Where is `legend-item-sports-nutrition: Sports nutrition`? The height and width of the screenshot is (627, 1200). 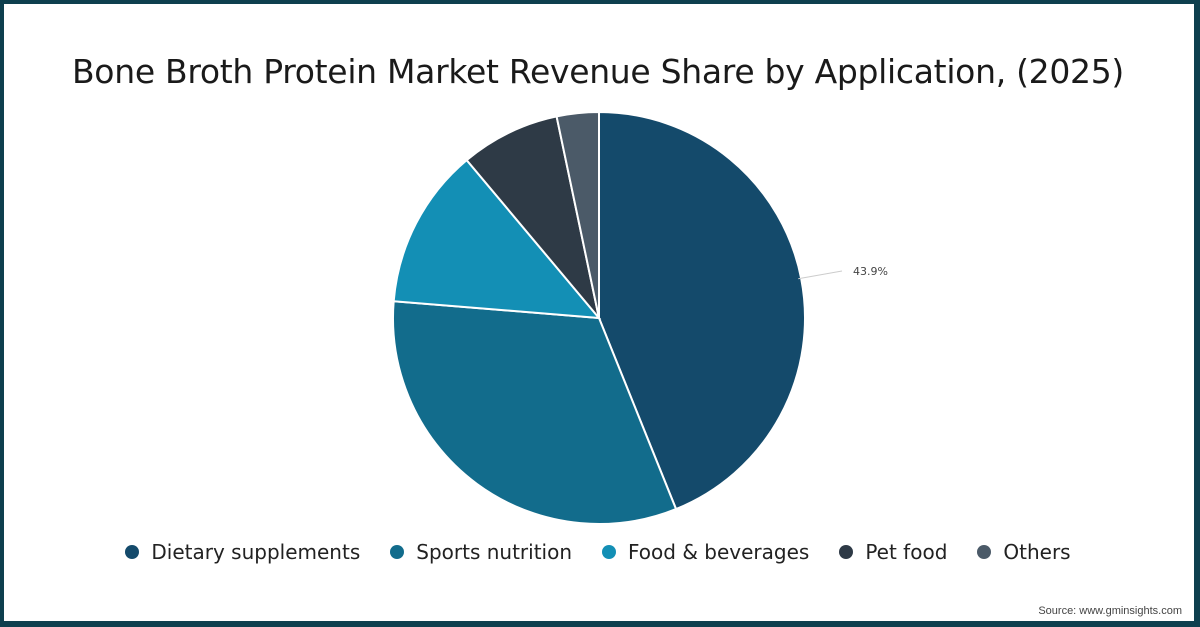 legend-item-sports-nutrition: Sports nutrition is located at coordinates (481, 552).